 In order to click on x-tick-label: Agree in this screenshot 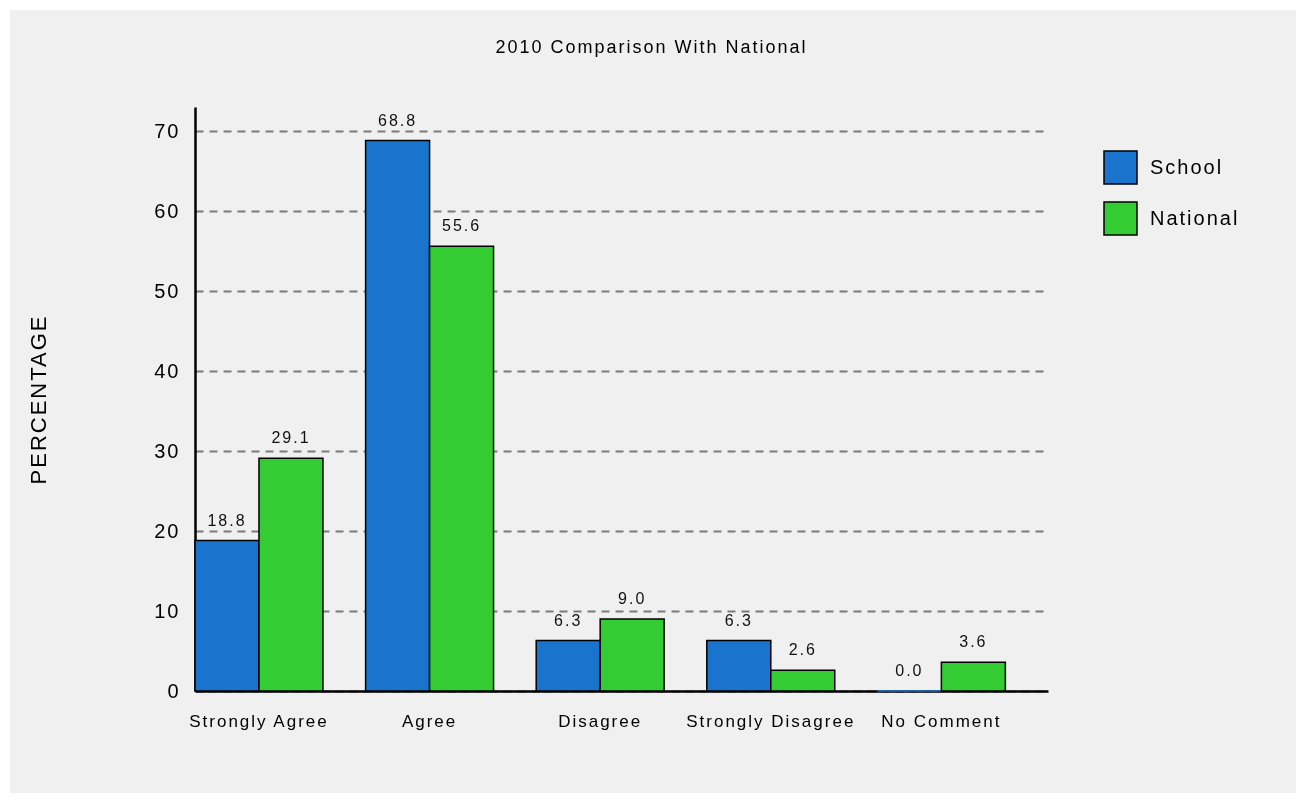, I will do `click(429, 721)`.